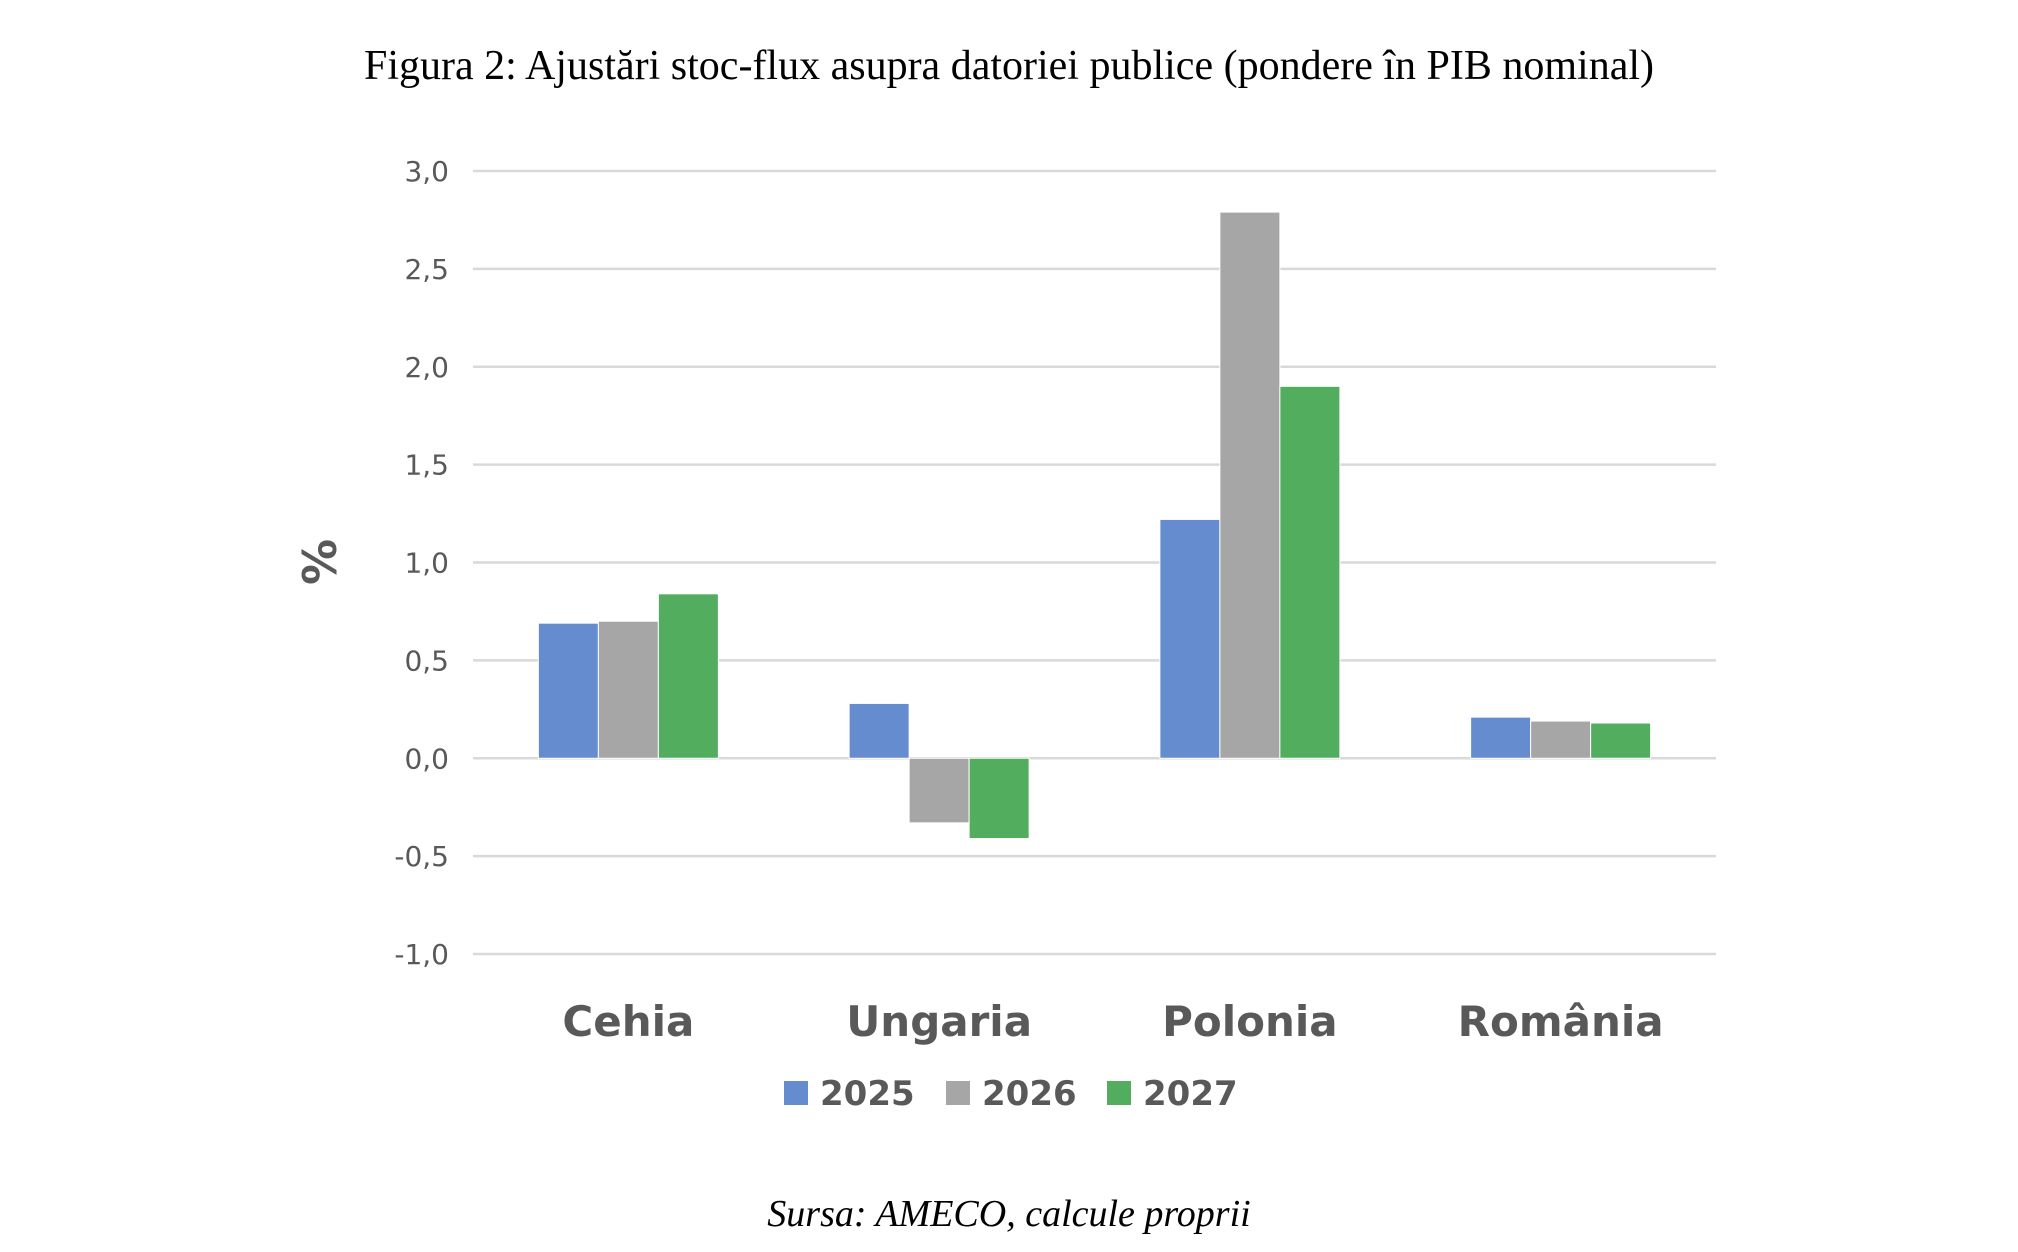 This screenshot has height=1252, width=2018. I want to click on y-tick-label: 1,5, so click(426, 465).